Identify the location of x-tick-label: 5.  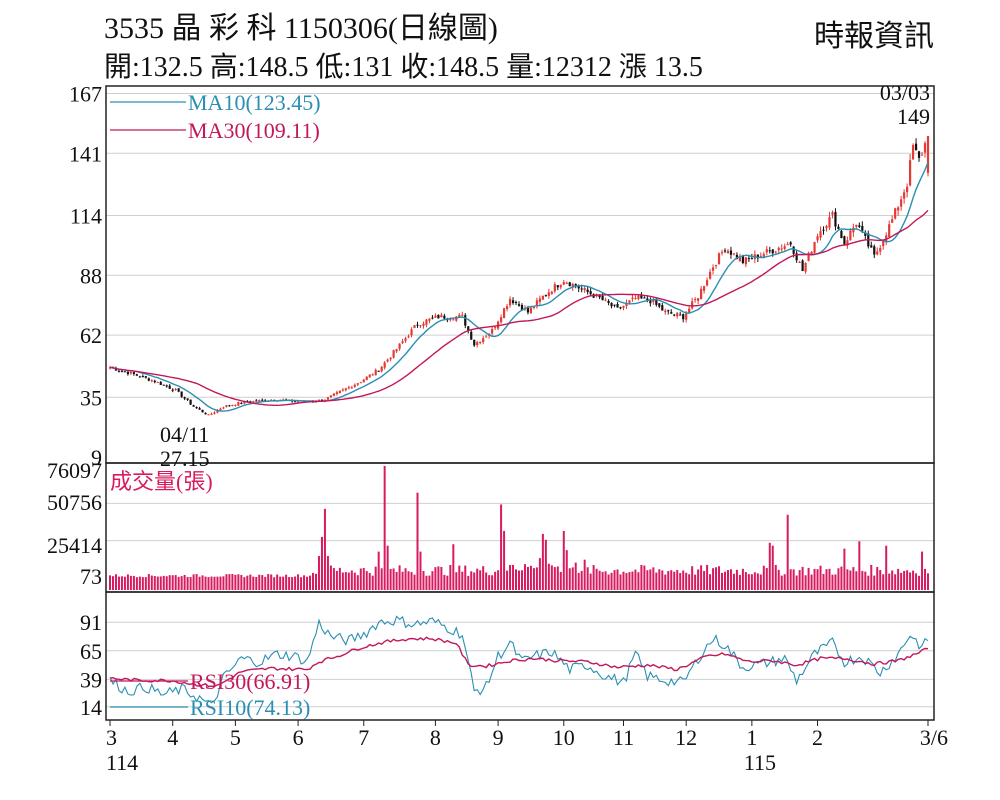
(235, 737).